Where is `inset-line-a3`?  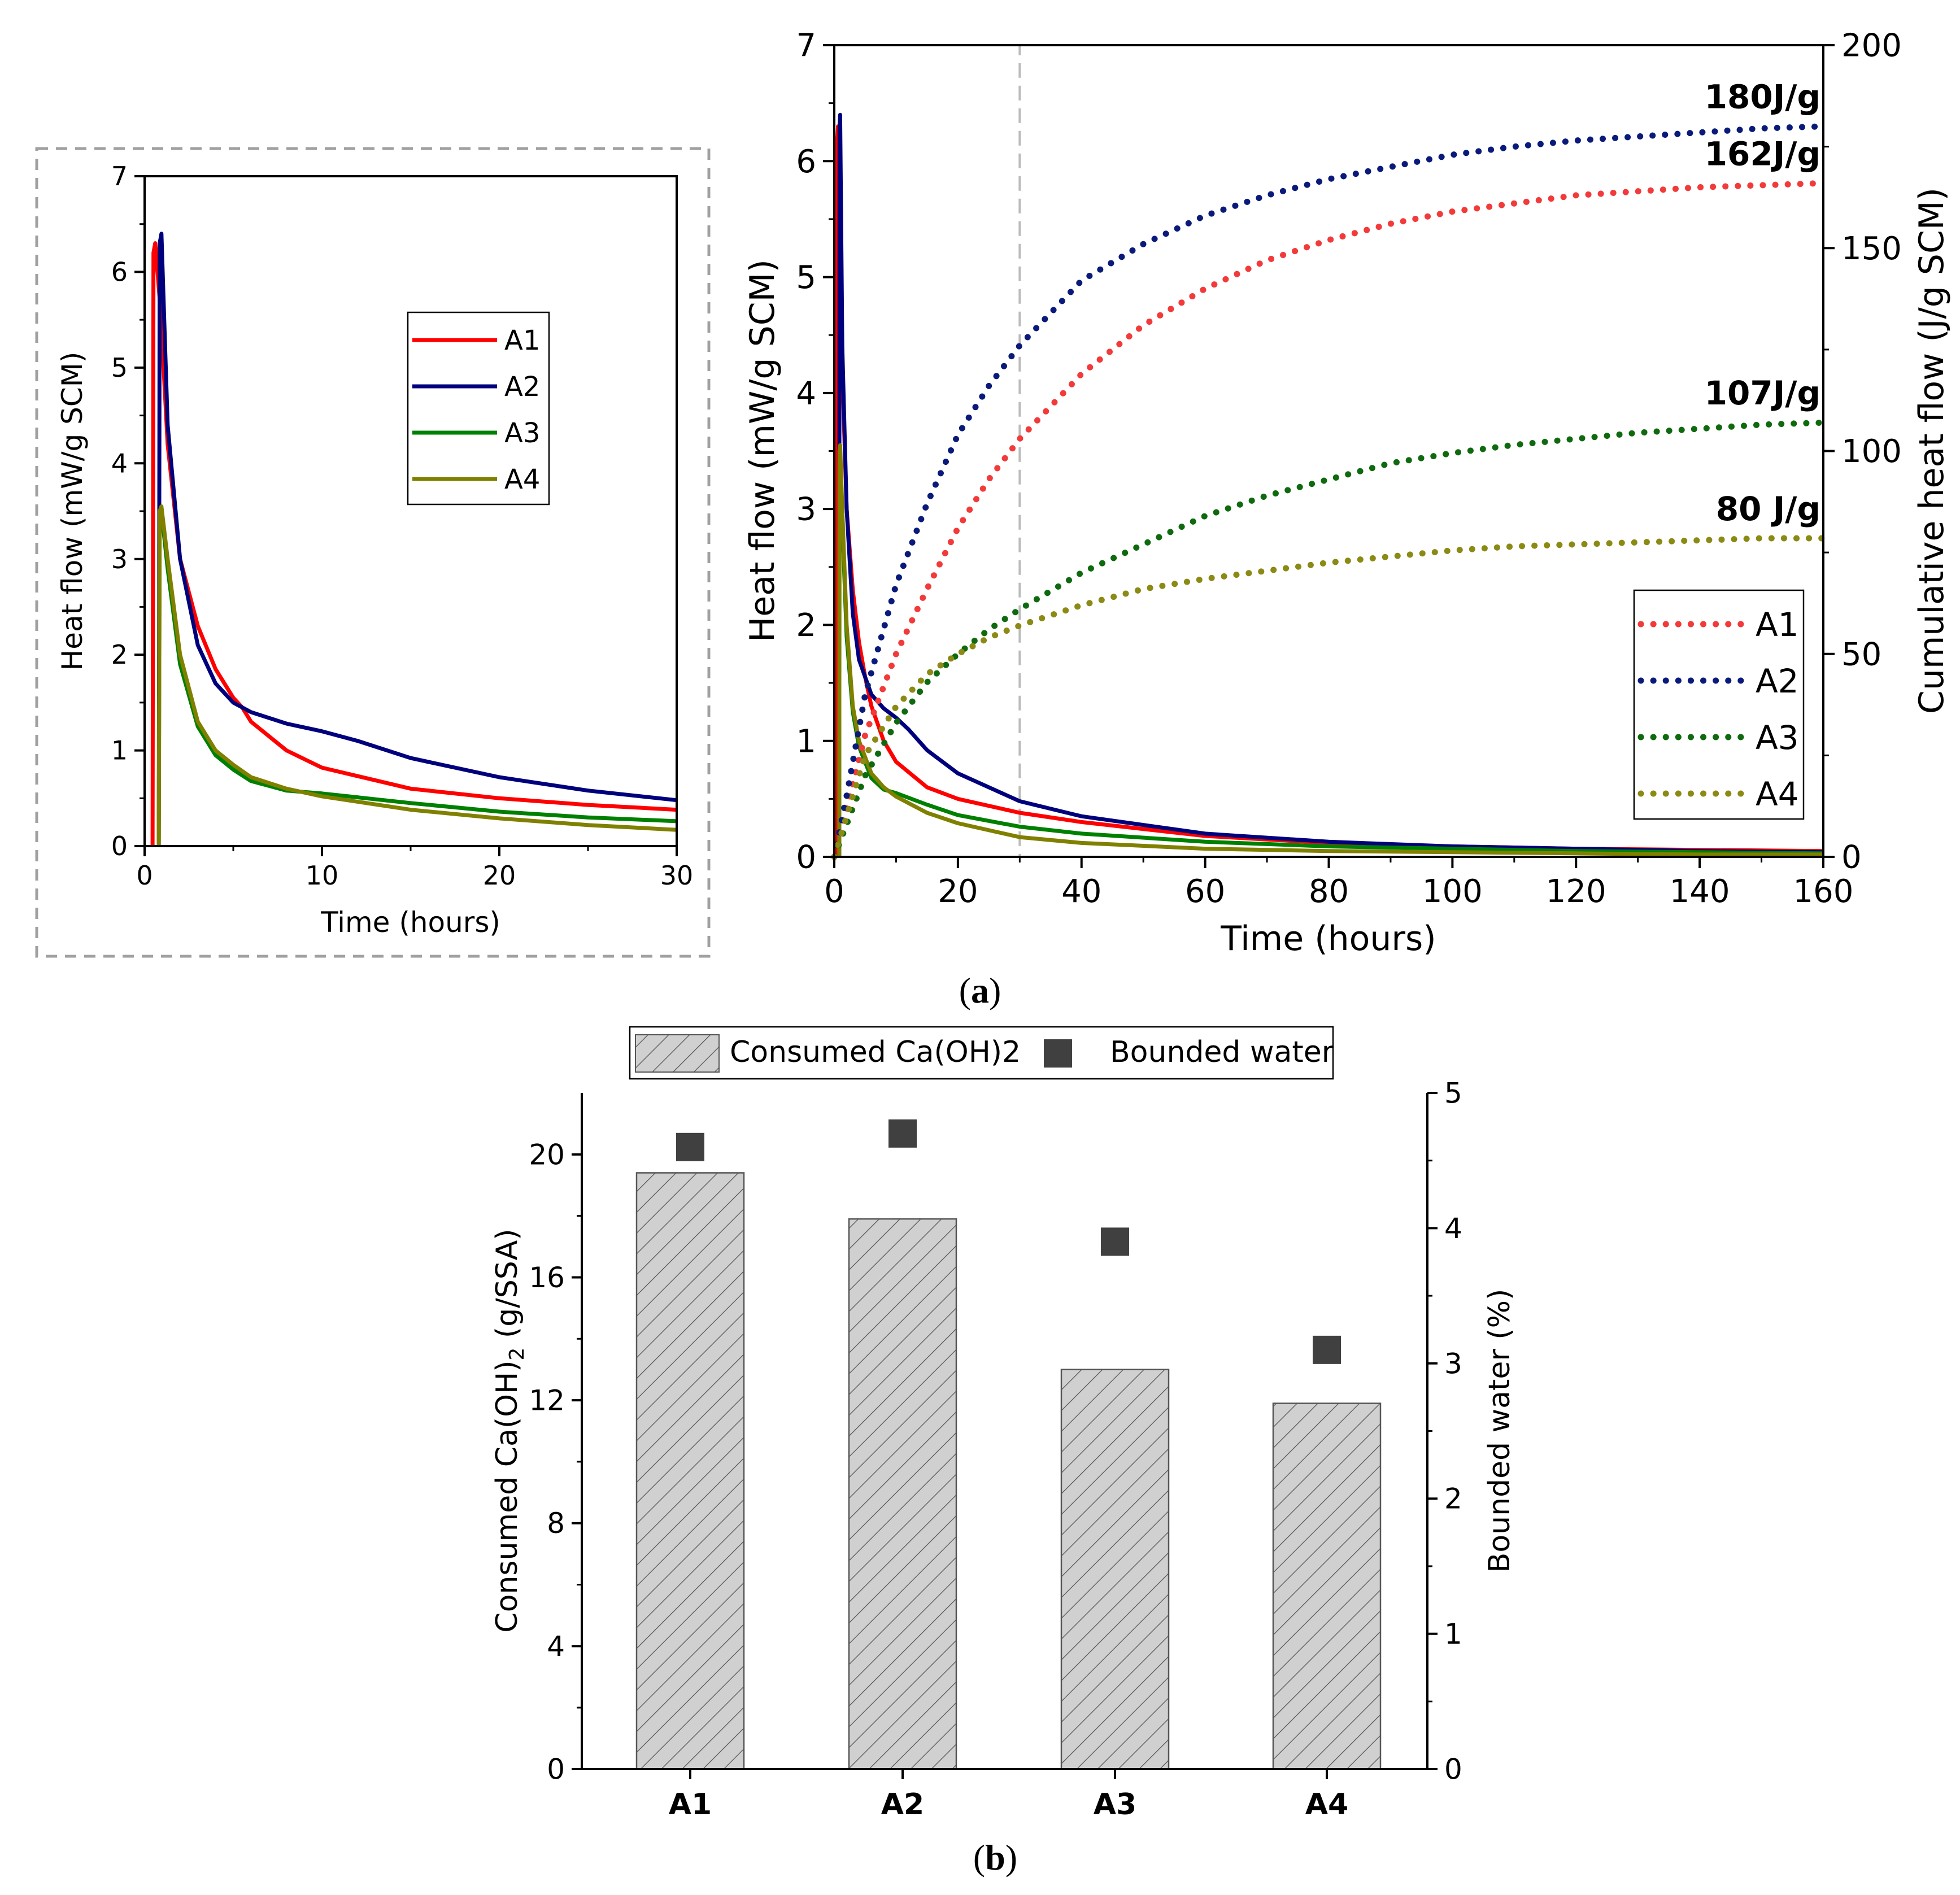 inset-line-a3 is located at coordinates (416, 678).